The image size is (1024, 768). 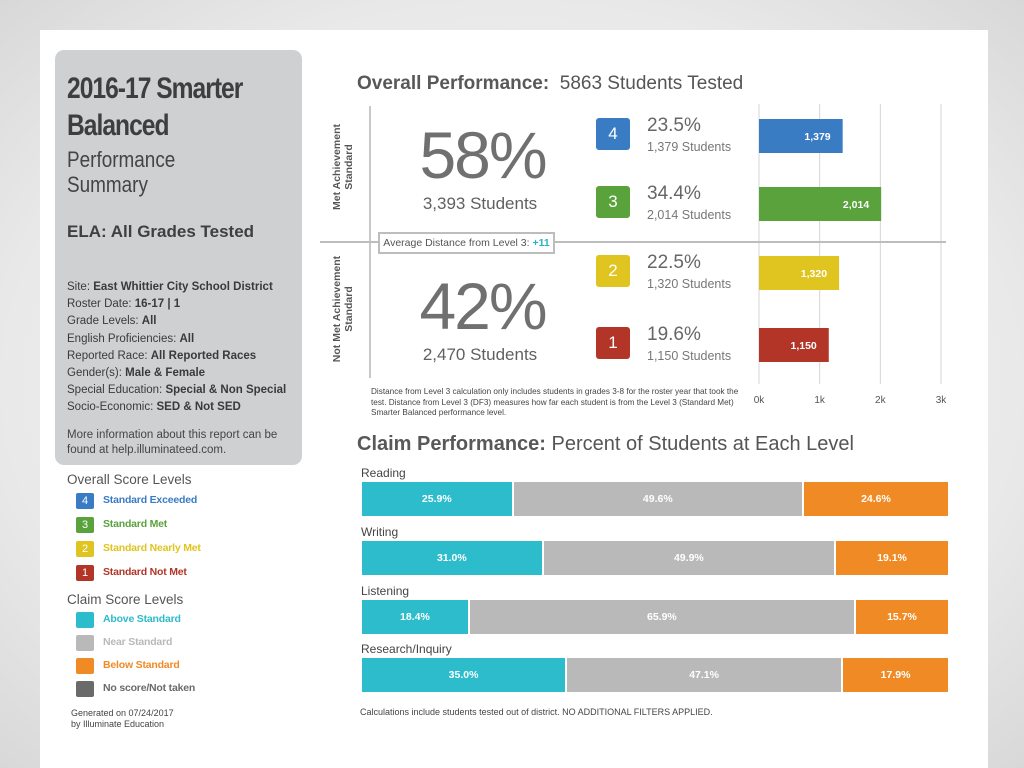 I want to click on claim-category-label: Research/Inquiry, so click(x=406, y=649).